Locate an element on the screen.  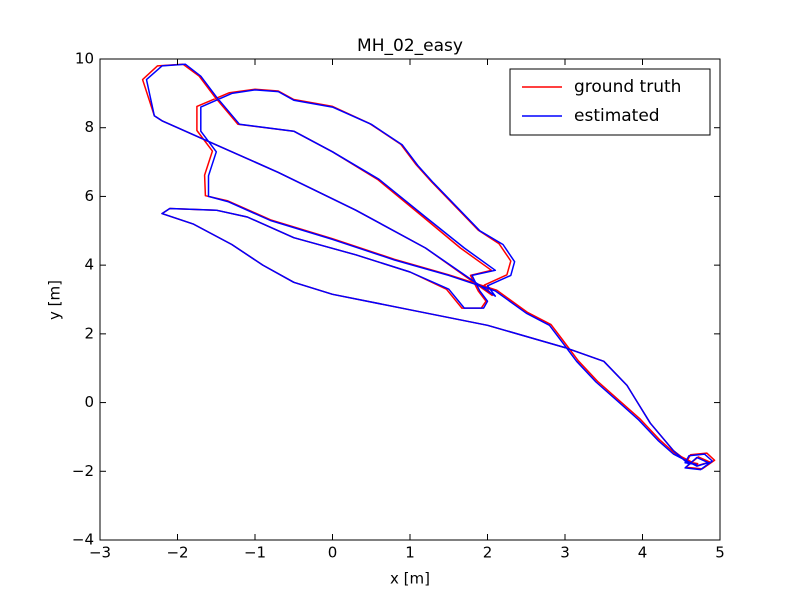
x-tick-label: −3 is located at coordinates (100, 553).